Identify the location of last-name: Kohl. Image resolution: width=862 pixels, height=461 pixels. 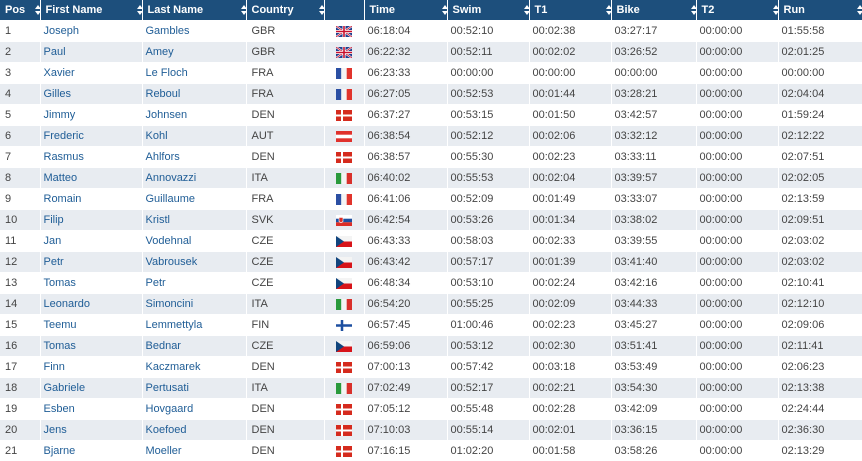
(156, 136).